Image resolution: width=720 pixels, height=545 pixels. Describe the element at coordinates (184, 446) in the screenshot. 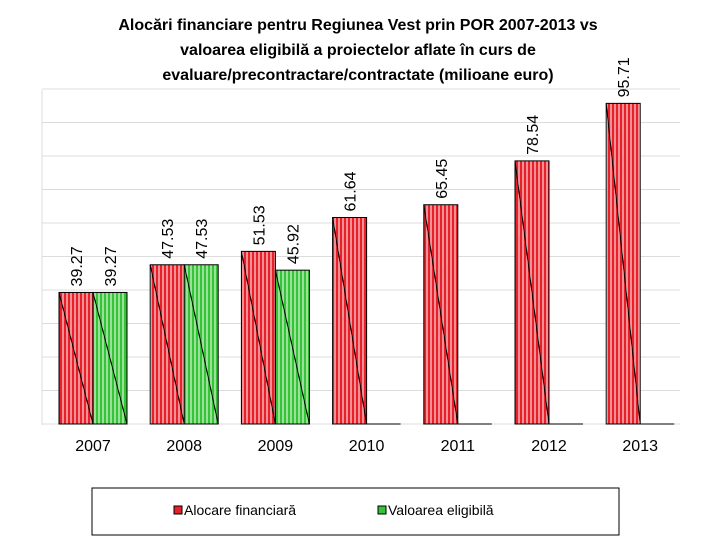

I see `x-tick-label: 2008` at that location.